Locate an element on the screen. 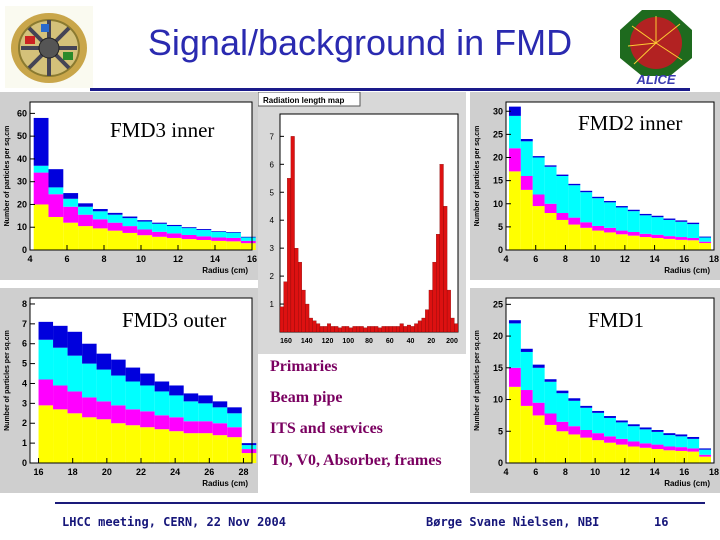 The height and width of the screenshot is (540, 720). label-fmd3-inner: FMD3 inner is located at coordinates (162, 130).